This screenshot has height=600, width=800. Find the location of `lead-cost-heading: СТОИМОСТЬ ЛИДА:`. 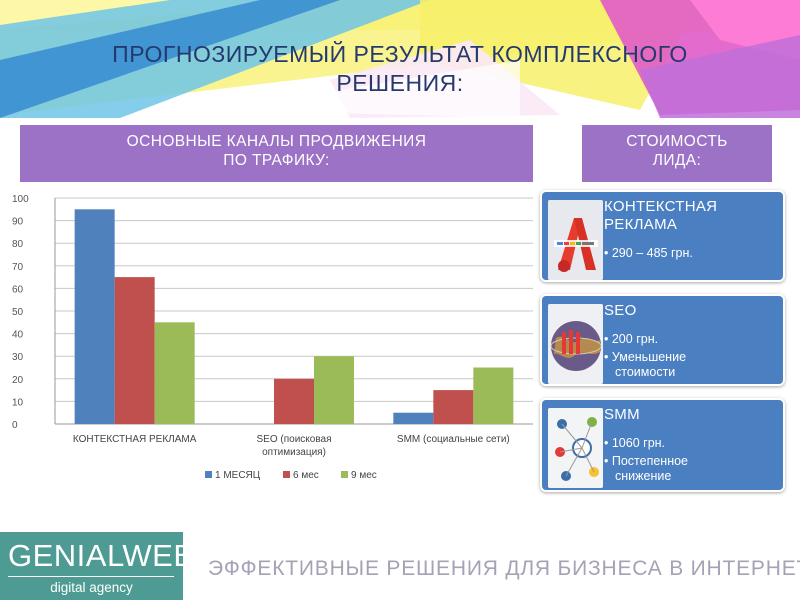

lead-cost-heading: СТОИМОСТЬ ЛИДА: is located at coordinates (677, 153).